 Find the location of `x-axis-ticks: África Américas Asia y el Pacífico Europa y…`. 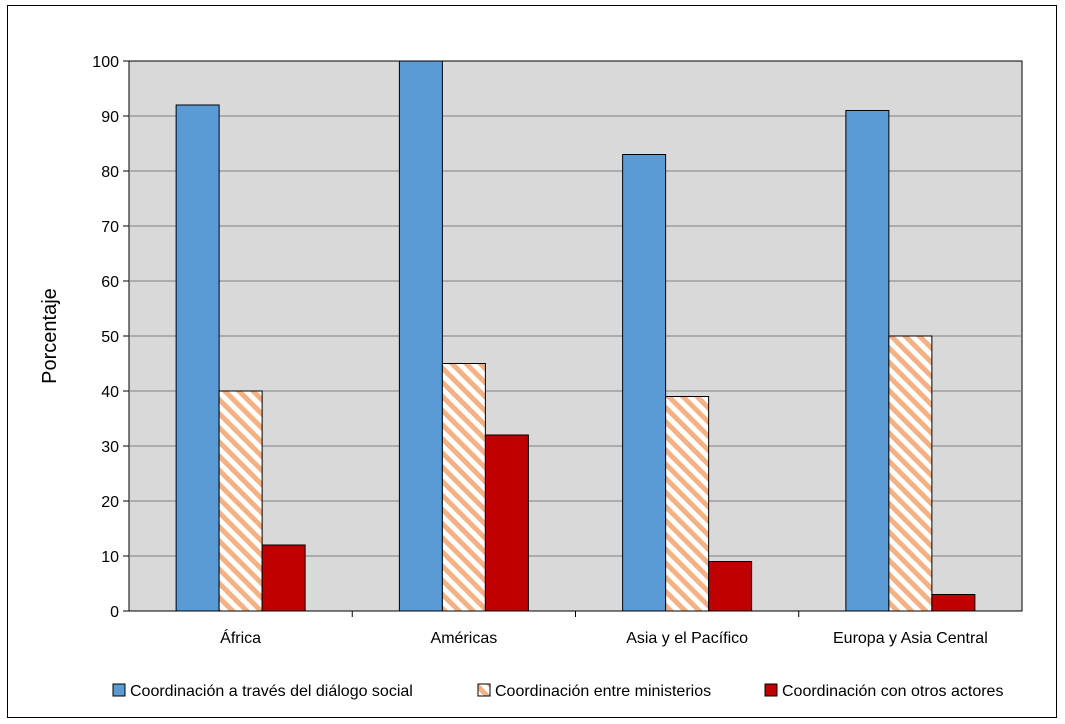

x-axis-ticks: África Américas Asia y el Pacífico Europa y… is located at coordinates (604, 629).